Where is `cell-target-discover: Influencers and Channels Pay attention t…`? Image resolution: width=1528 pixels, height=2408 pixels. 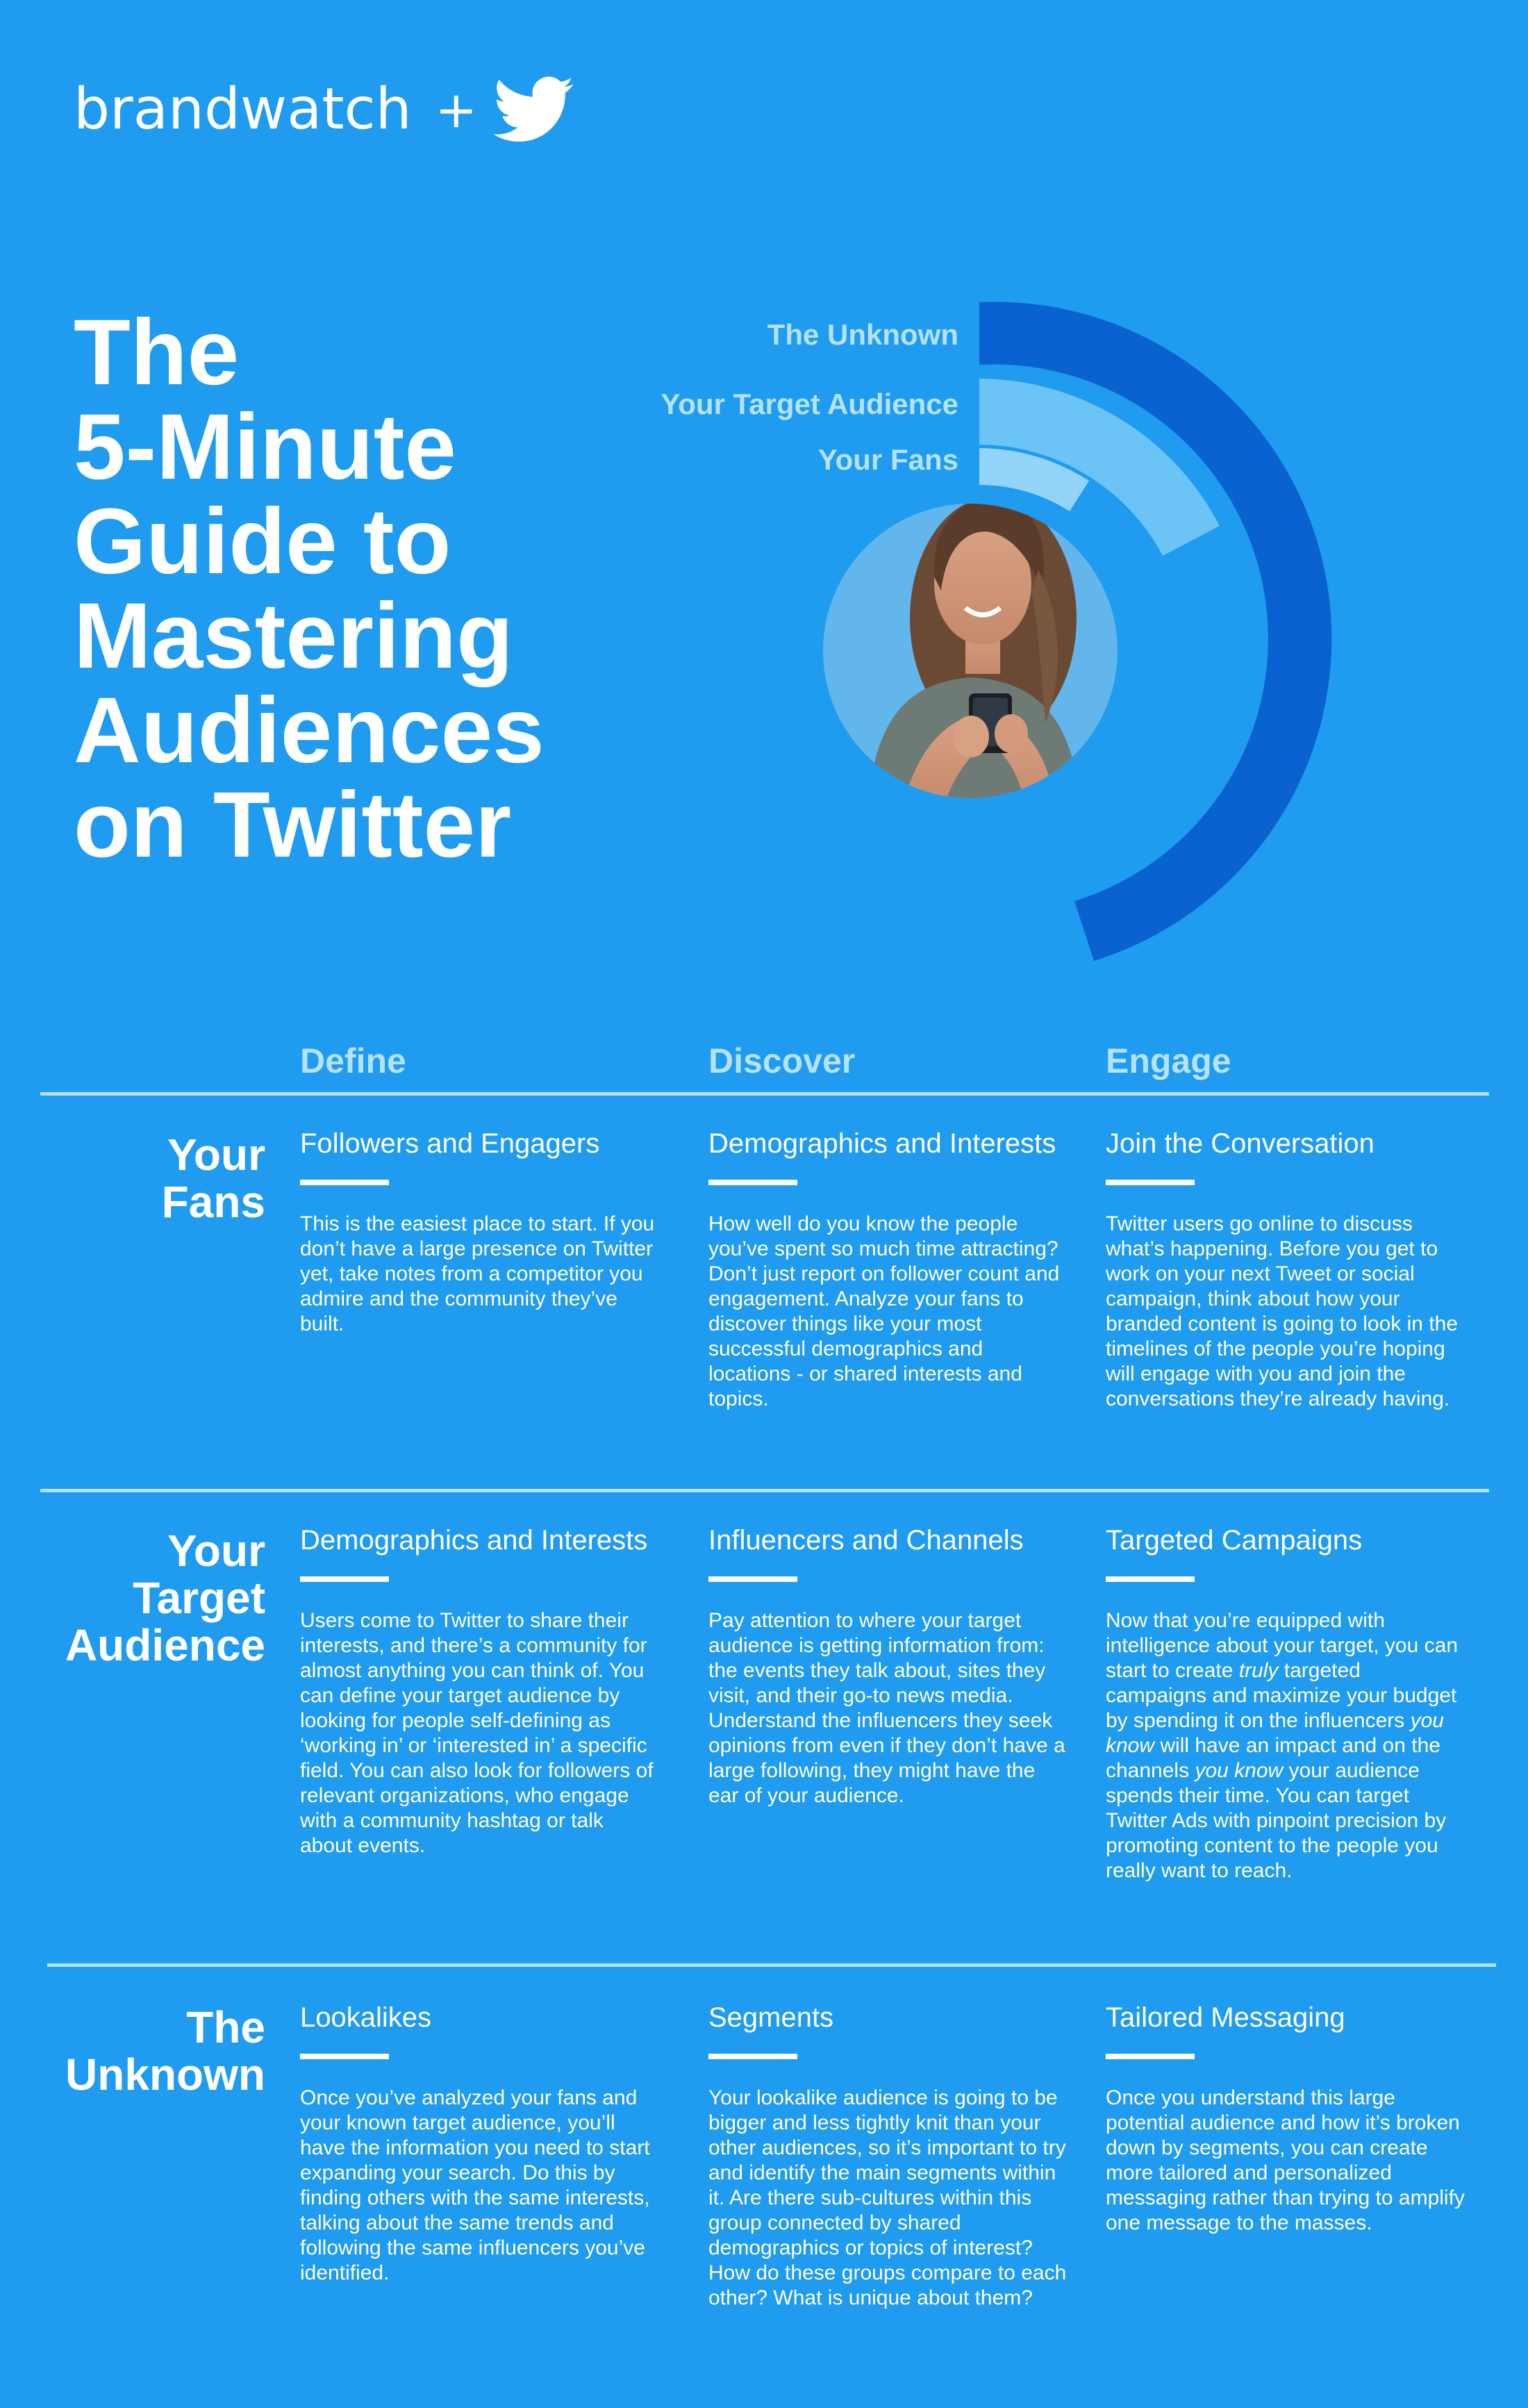 cell-target-discover: Influencers and Channels Pay attention t… is located at coordinates (896, 1666).